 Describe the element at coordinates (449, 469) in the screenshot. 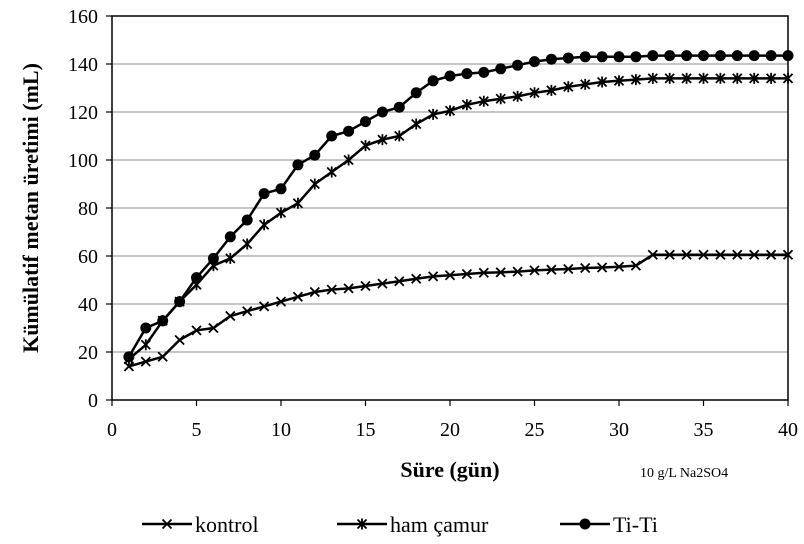

I see `x-axis-title: Süre (gün)` at that location.